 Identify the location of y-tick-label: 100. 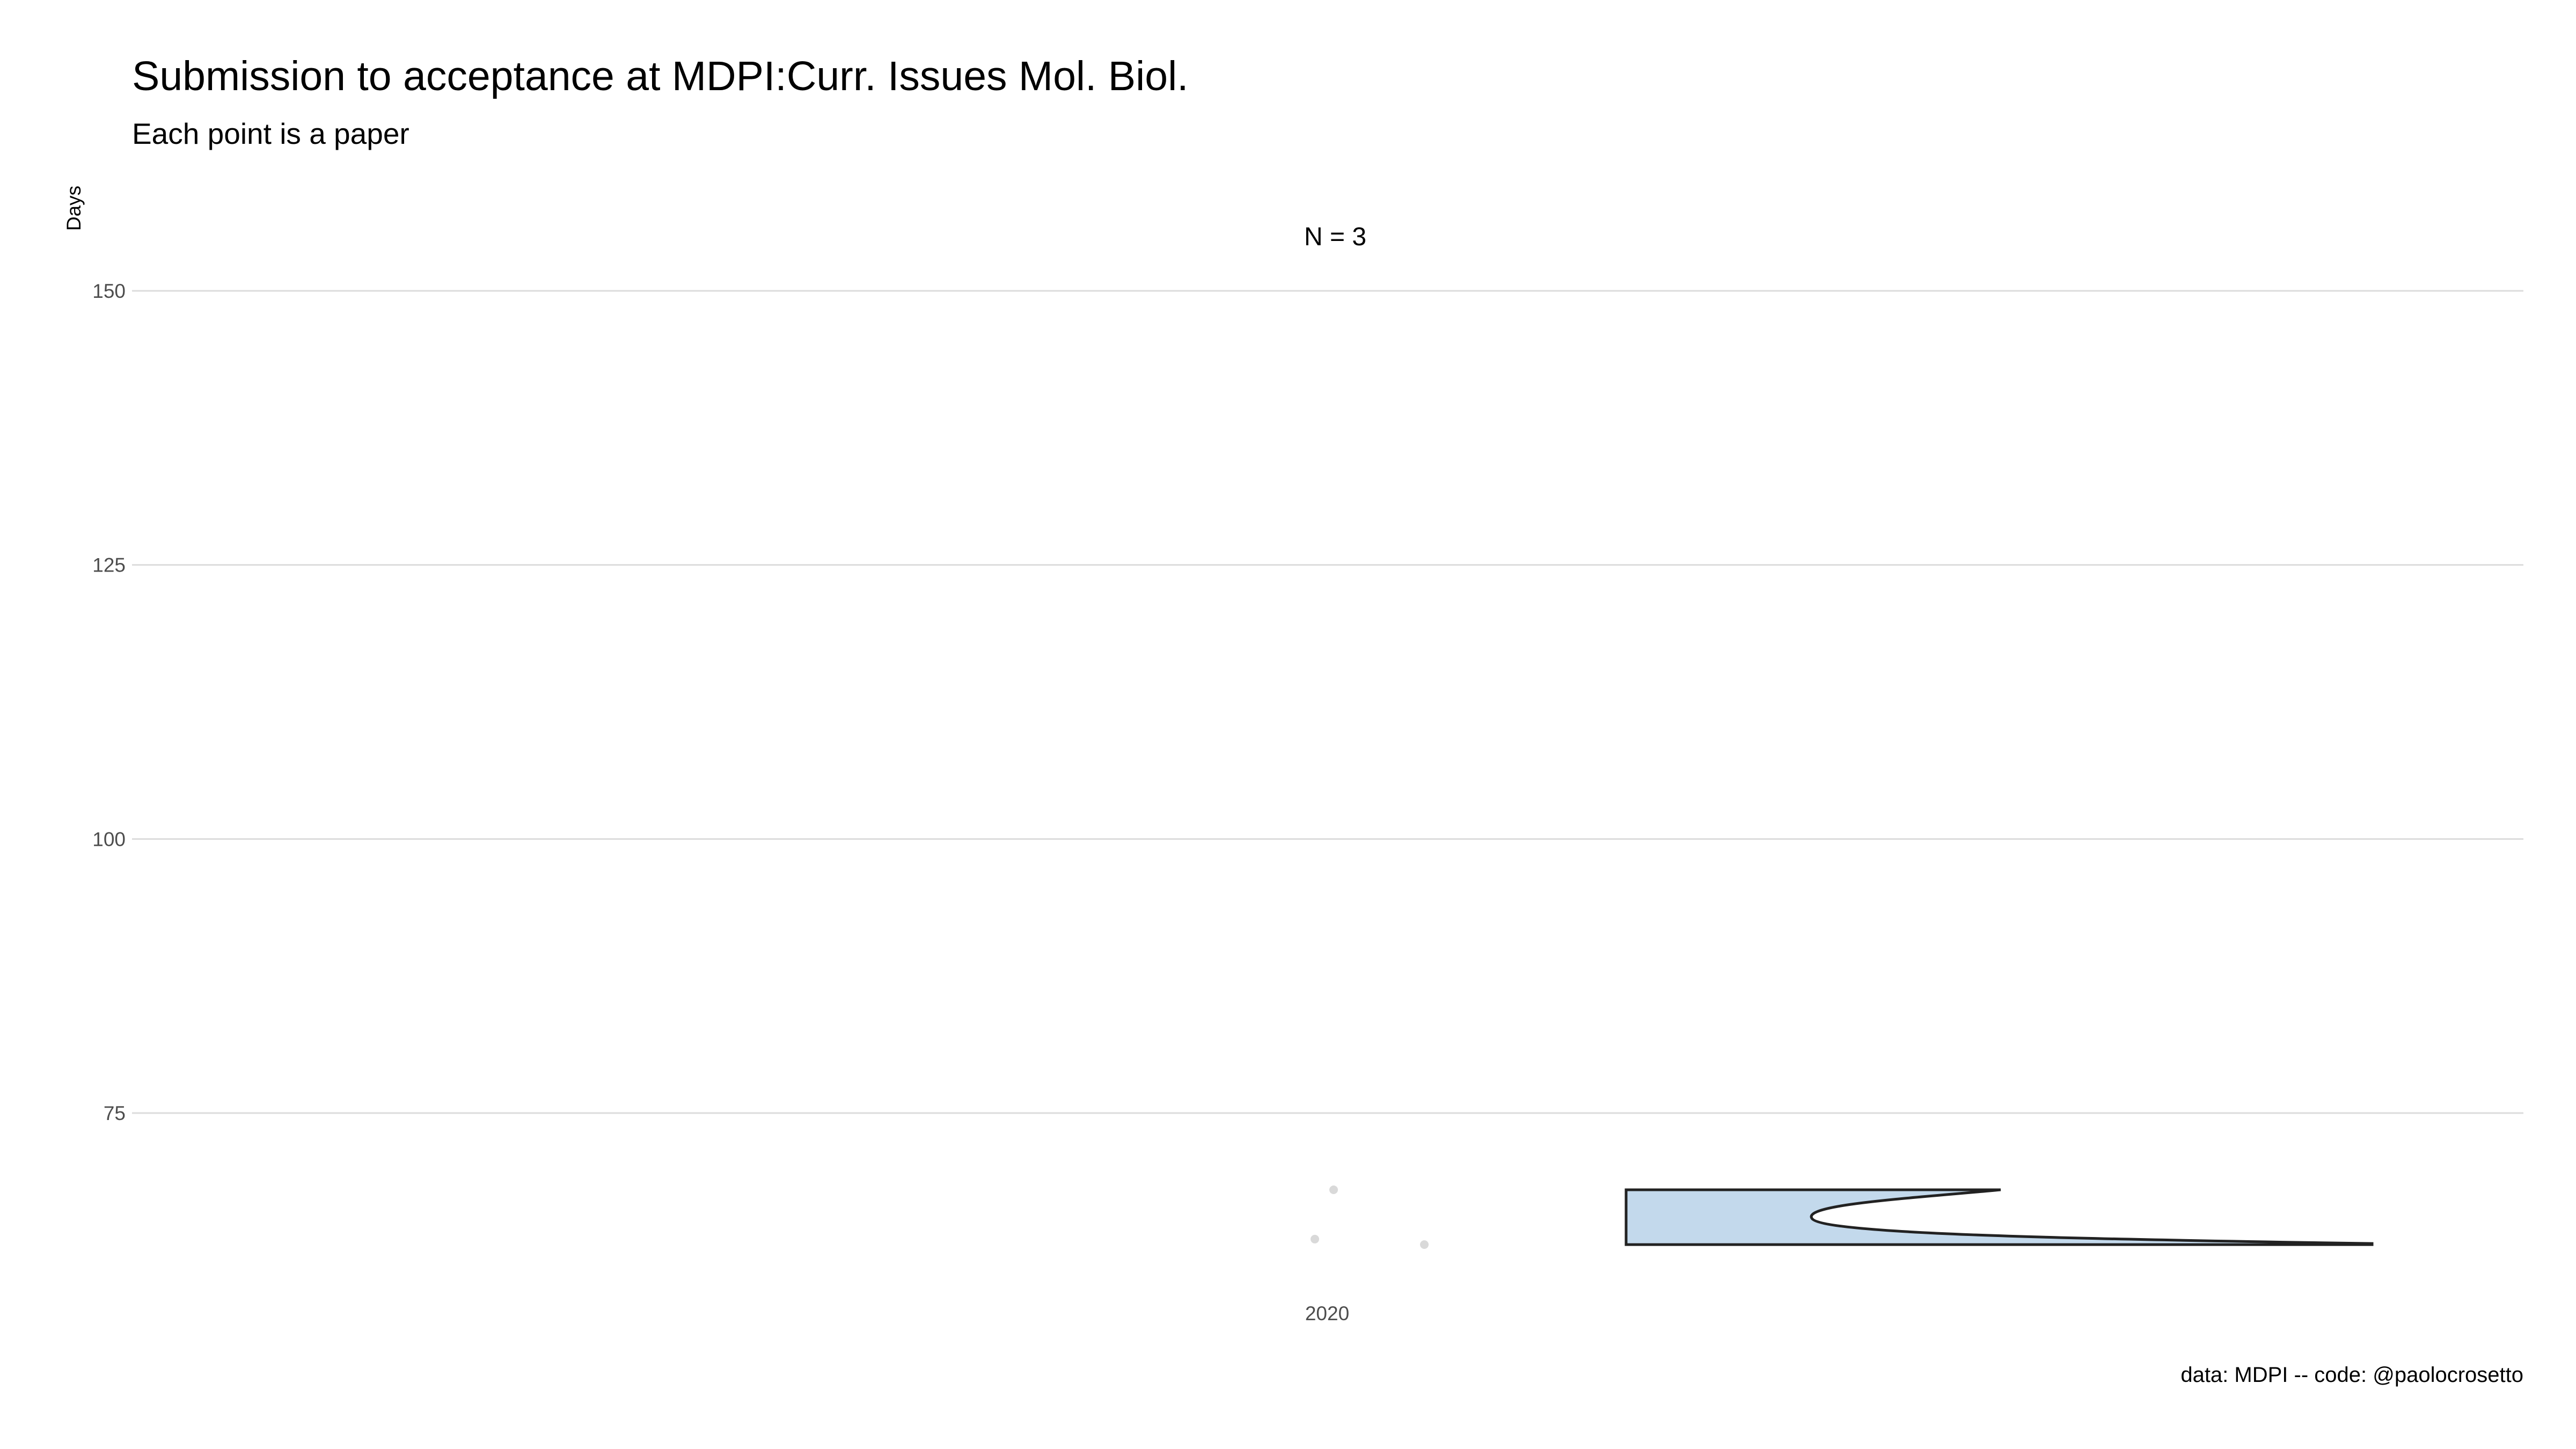
(109, 839).